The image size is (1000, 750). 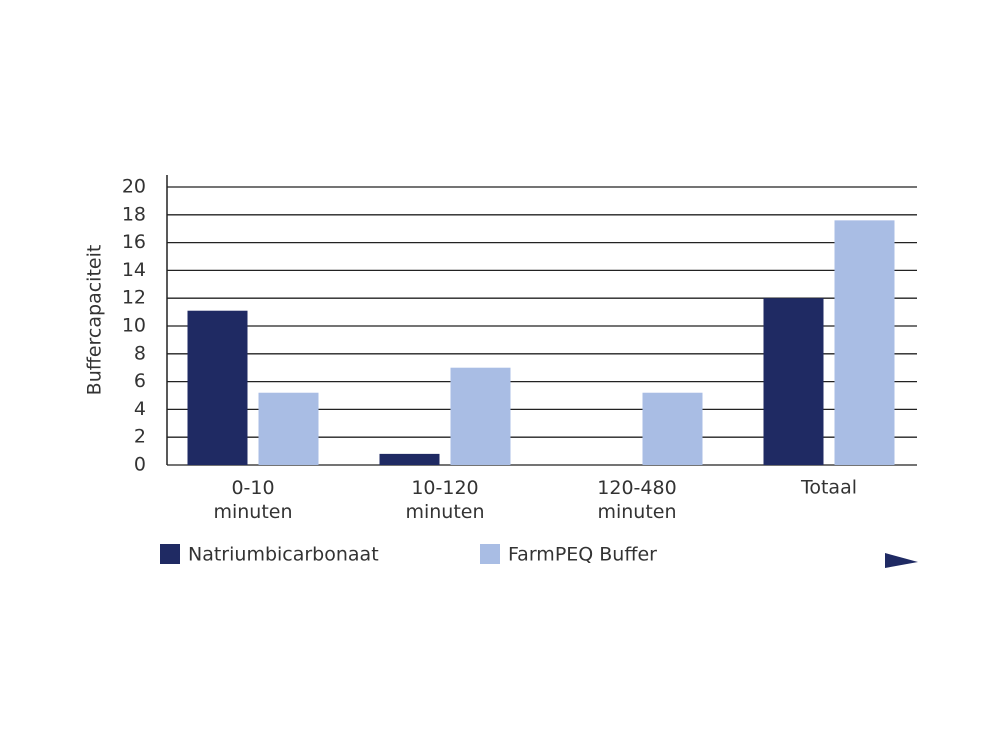 What do you see at coordinates (134, 242) in the screenshot?
I see `y-tick-label: 16` at bounding box center [134, 242].